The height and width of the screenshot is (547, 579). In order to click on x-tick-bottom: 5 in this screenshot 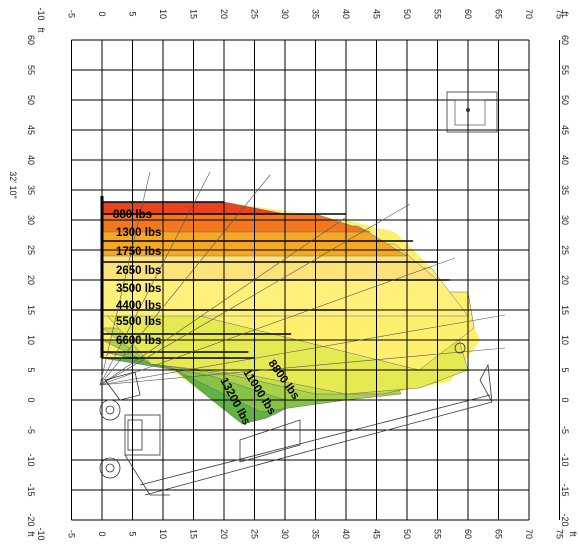, I will do `click(133, 533)`.